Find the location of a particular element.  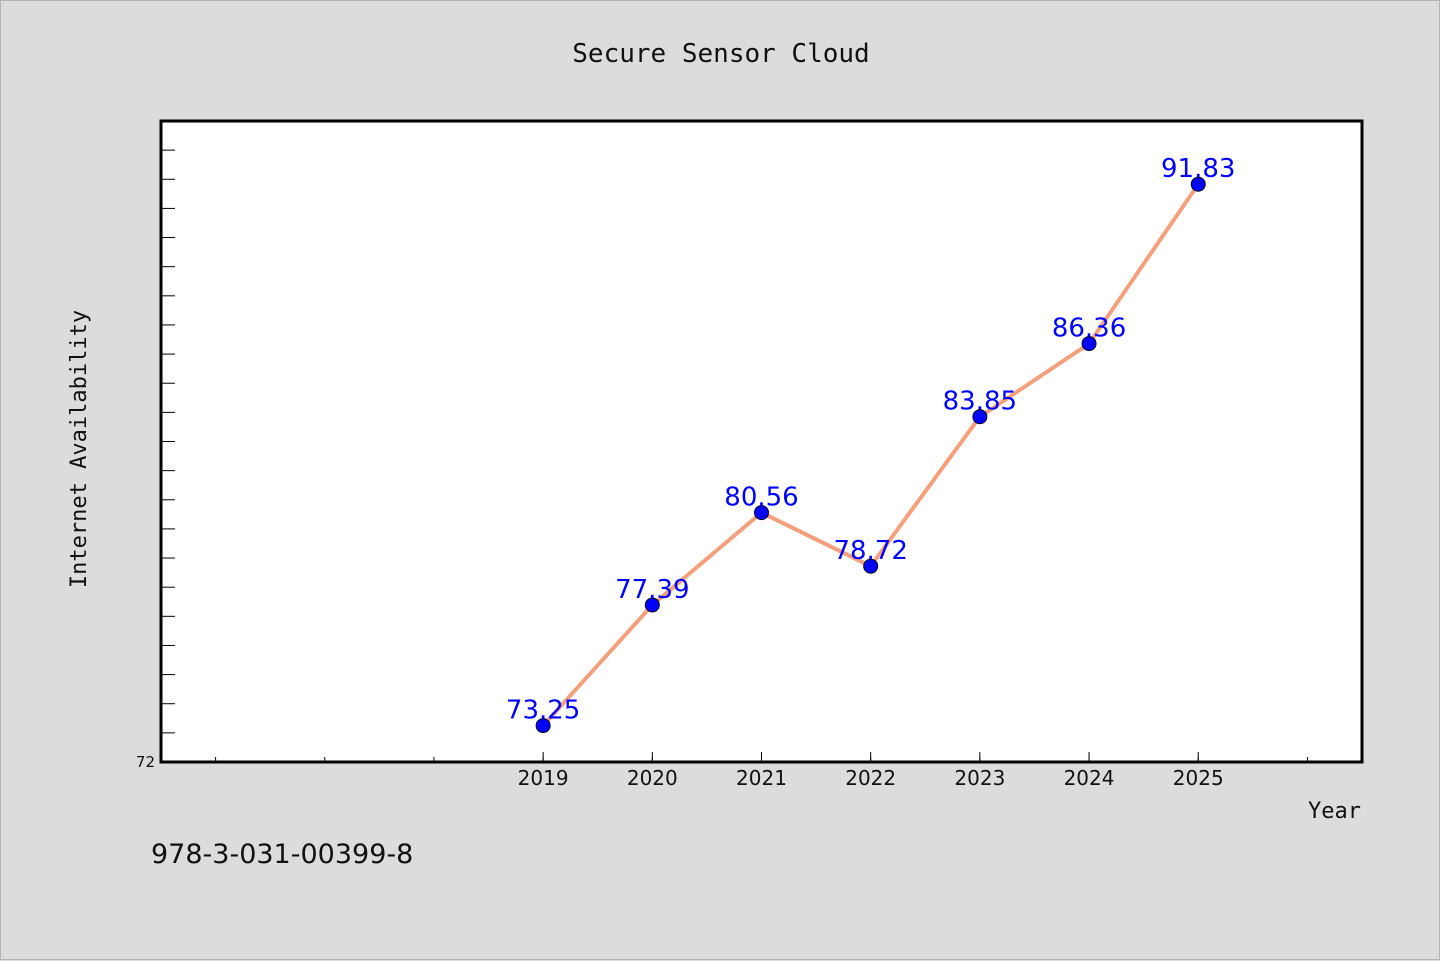

y-tick-label: 72 is located at coordinates (145, 762).